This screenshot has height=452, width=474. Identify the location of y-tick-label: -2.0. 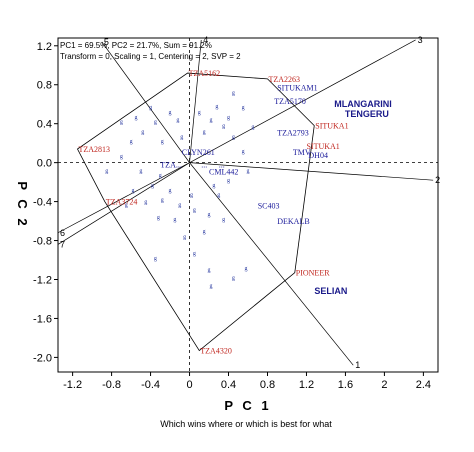
(42, 358).